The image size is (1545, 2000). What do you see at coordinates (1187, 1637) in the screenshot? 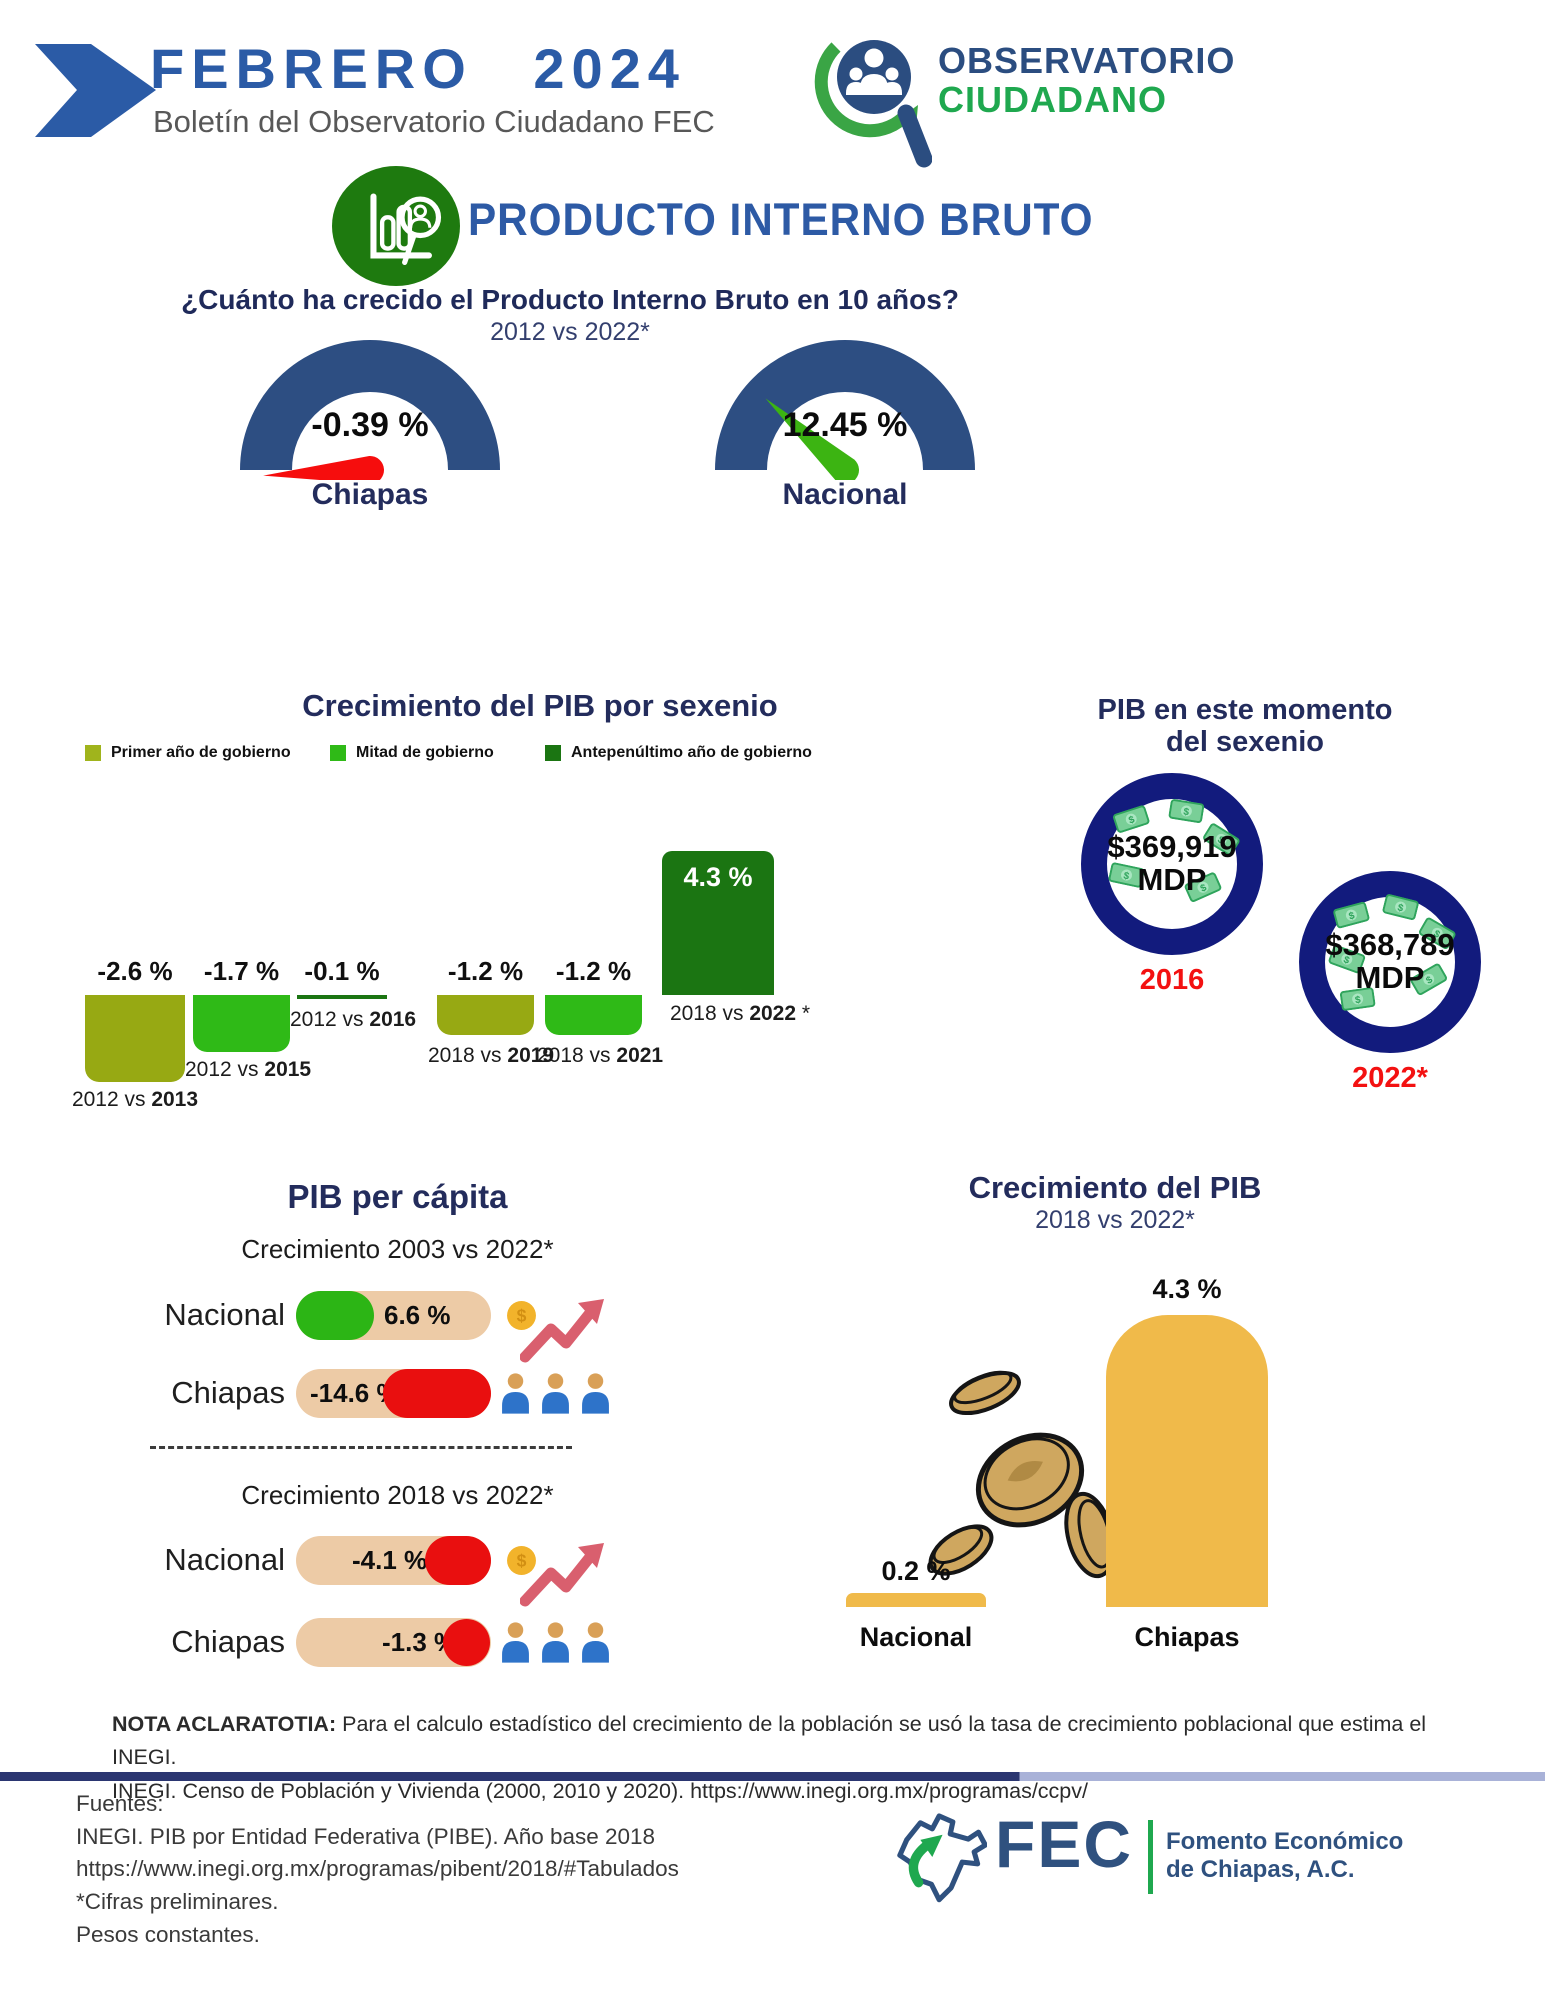
I see `gold-bar-label: Chiapas` at bounding box center [1187, 1637].